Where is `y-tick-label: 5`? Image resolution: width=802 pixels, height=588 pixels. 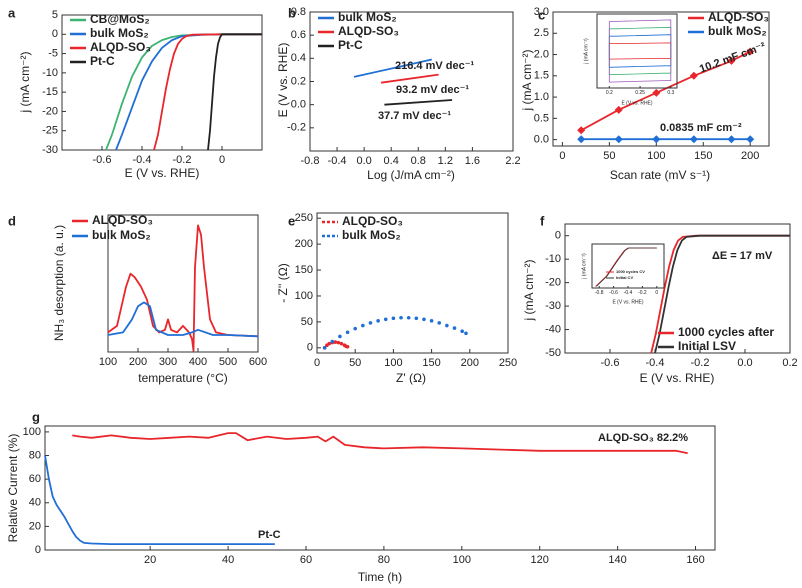 y-tick-label: 5 is located at coordinates (55, 15).